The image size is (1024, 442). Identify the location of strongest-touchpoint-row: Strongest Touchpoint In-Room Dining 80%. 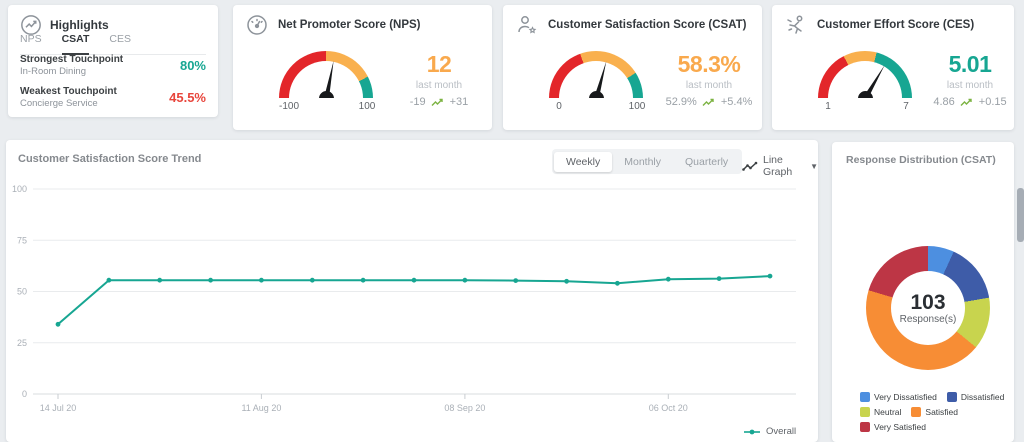
(113, 65).